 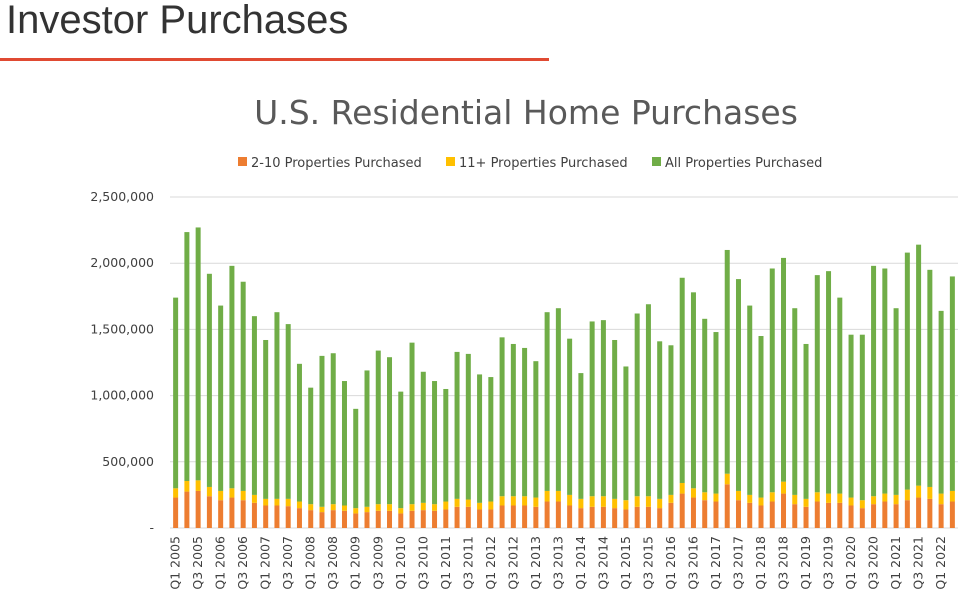 What do you see at coordinates (895, 563) in the screenshot?
I see `x-tick-label: Q1 2021` at bounding box center [895, 563].